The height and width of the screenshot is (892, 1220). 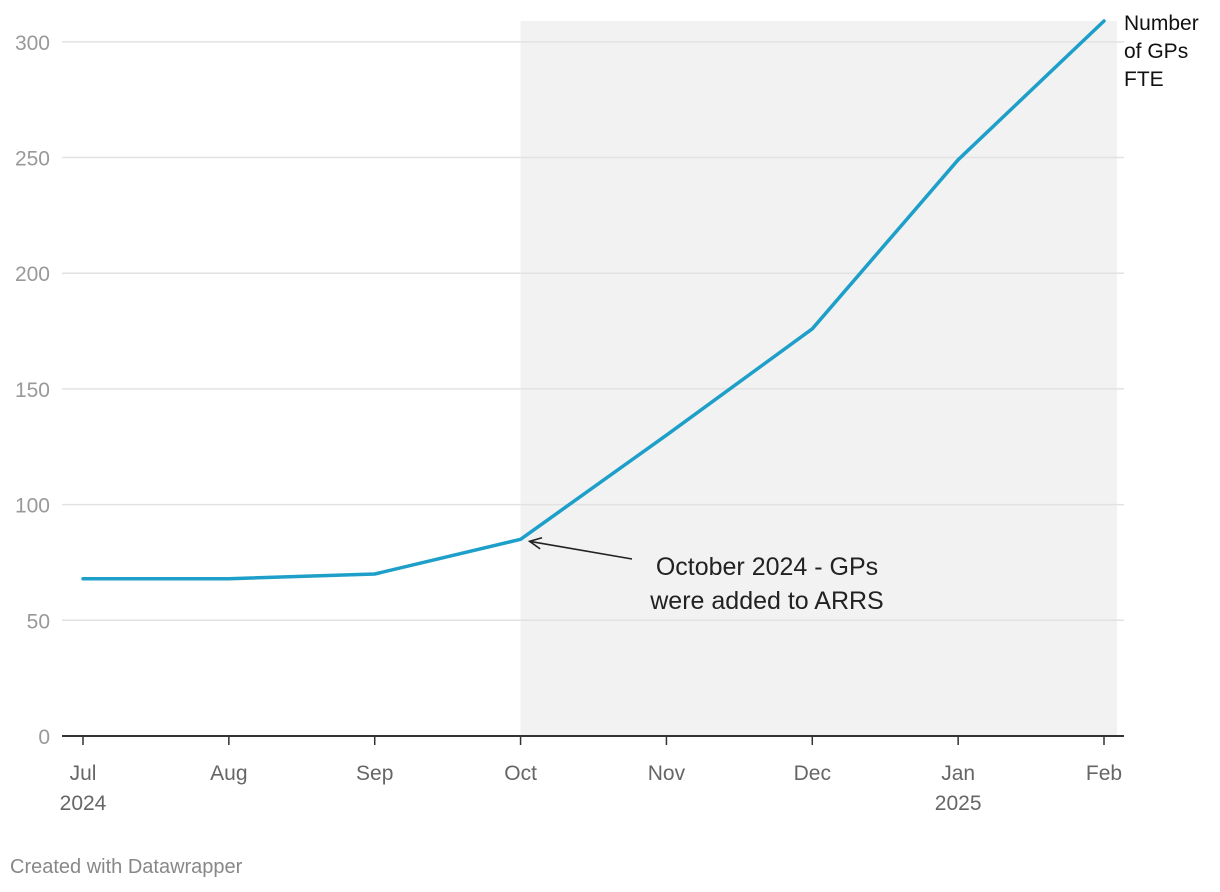 What do you see at coordinates (812, 773) in the screenshot?
I see `x-tick-label: Dec` at bounding box center [812, 773].